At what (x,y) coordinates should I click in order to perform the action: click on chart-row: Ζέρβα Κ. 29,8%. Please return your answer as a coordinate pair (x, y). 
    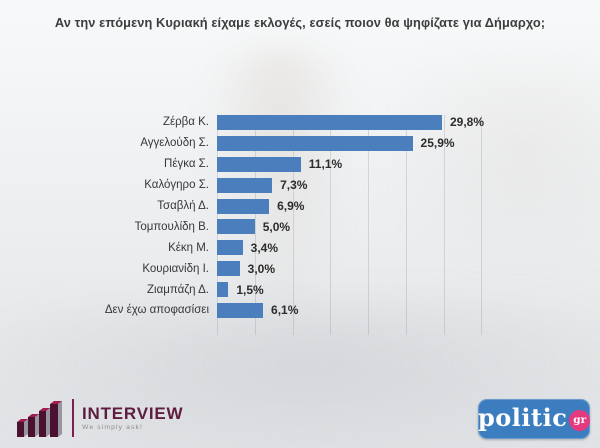
    Looking at the image, I should click on (300, 122).